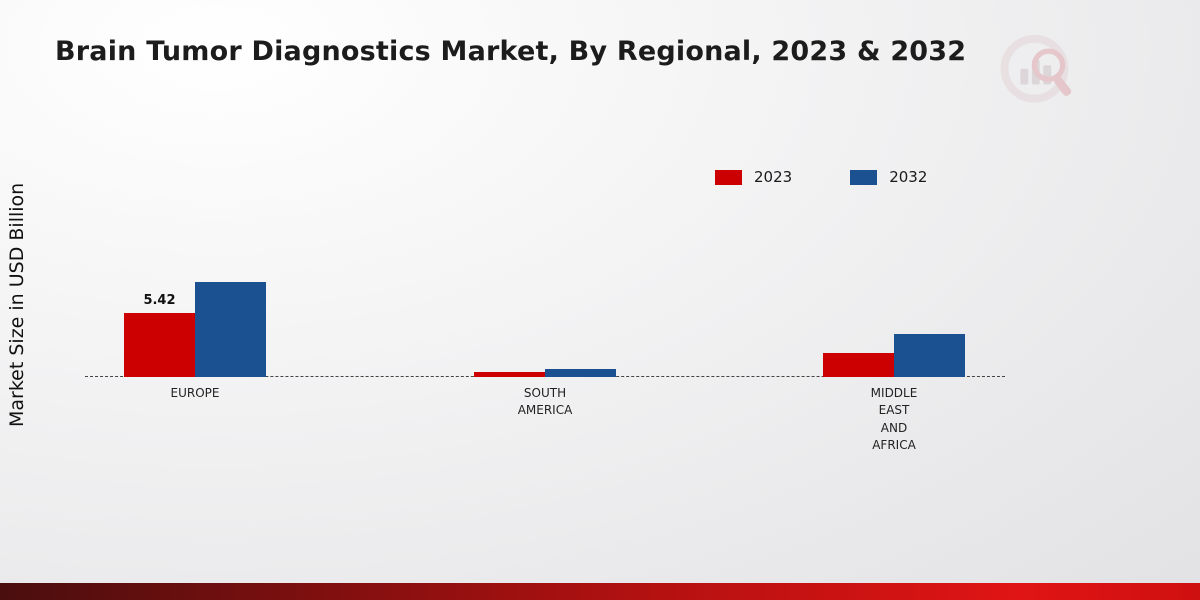 The height and width of the screenshot is (600, 1200). I want to click on bar-2032-europe, so click(230, 329).